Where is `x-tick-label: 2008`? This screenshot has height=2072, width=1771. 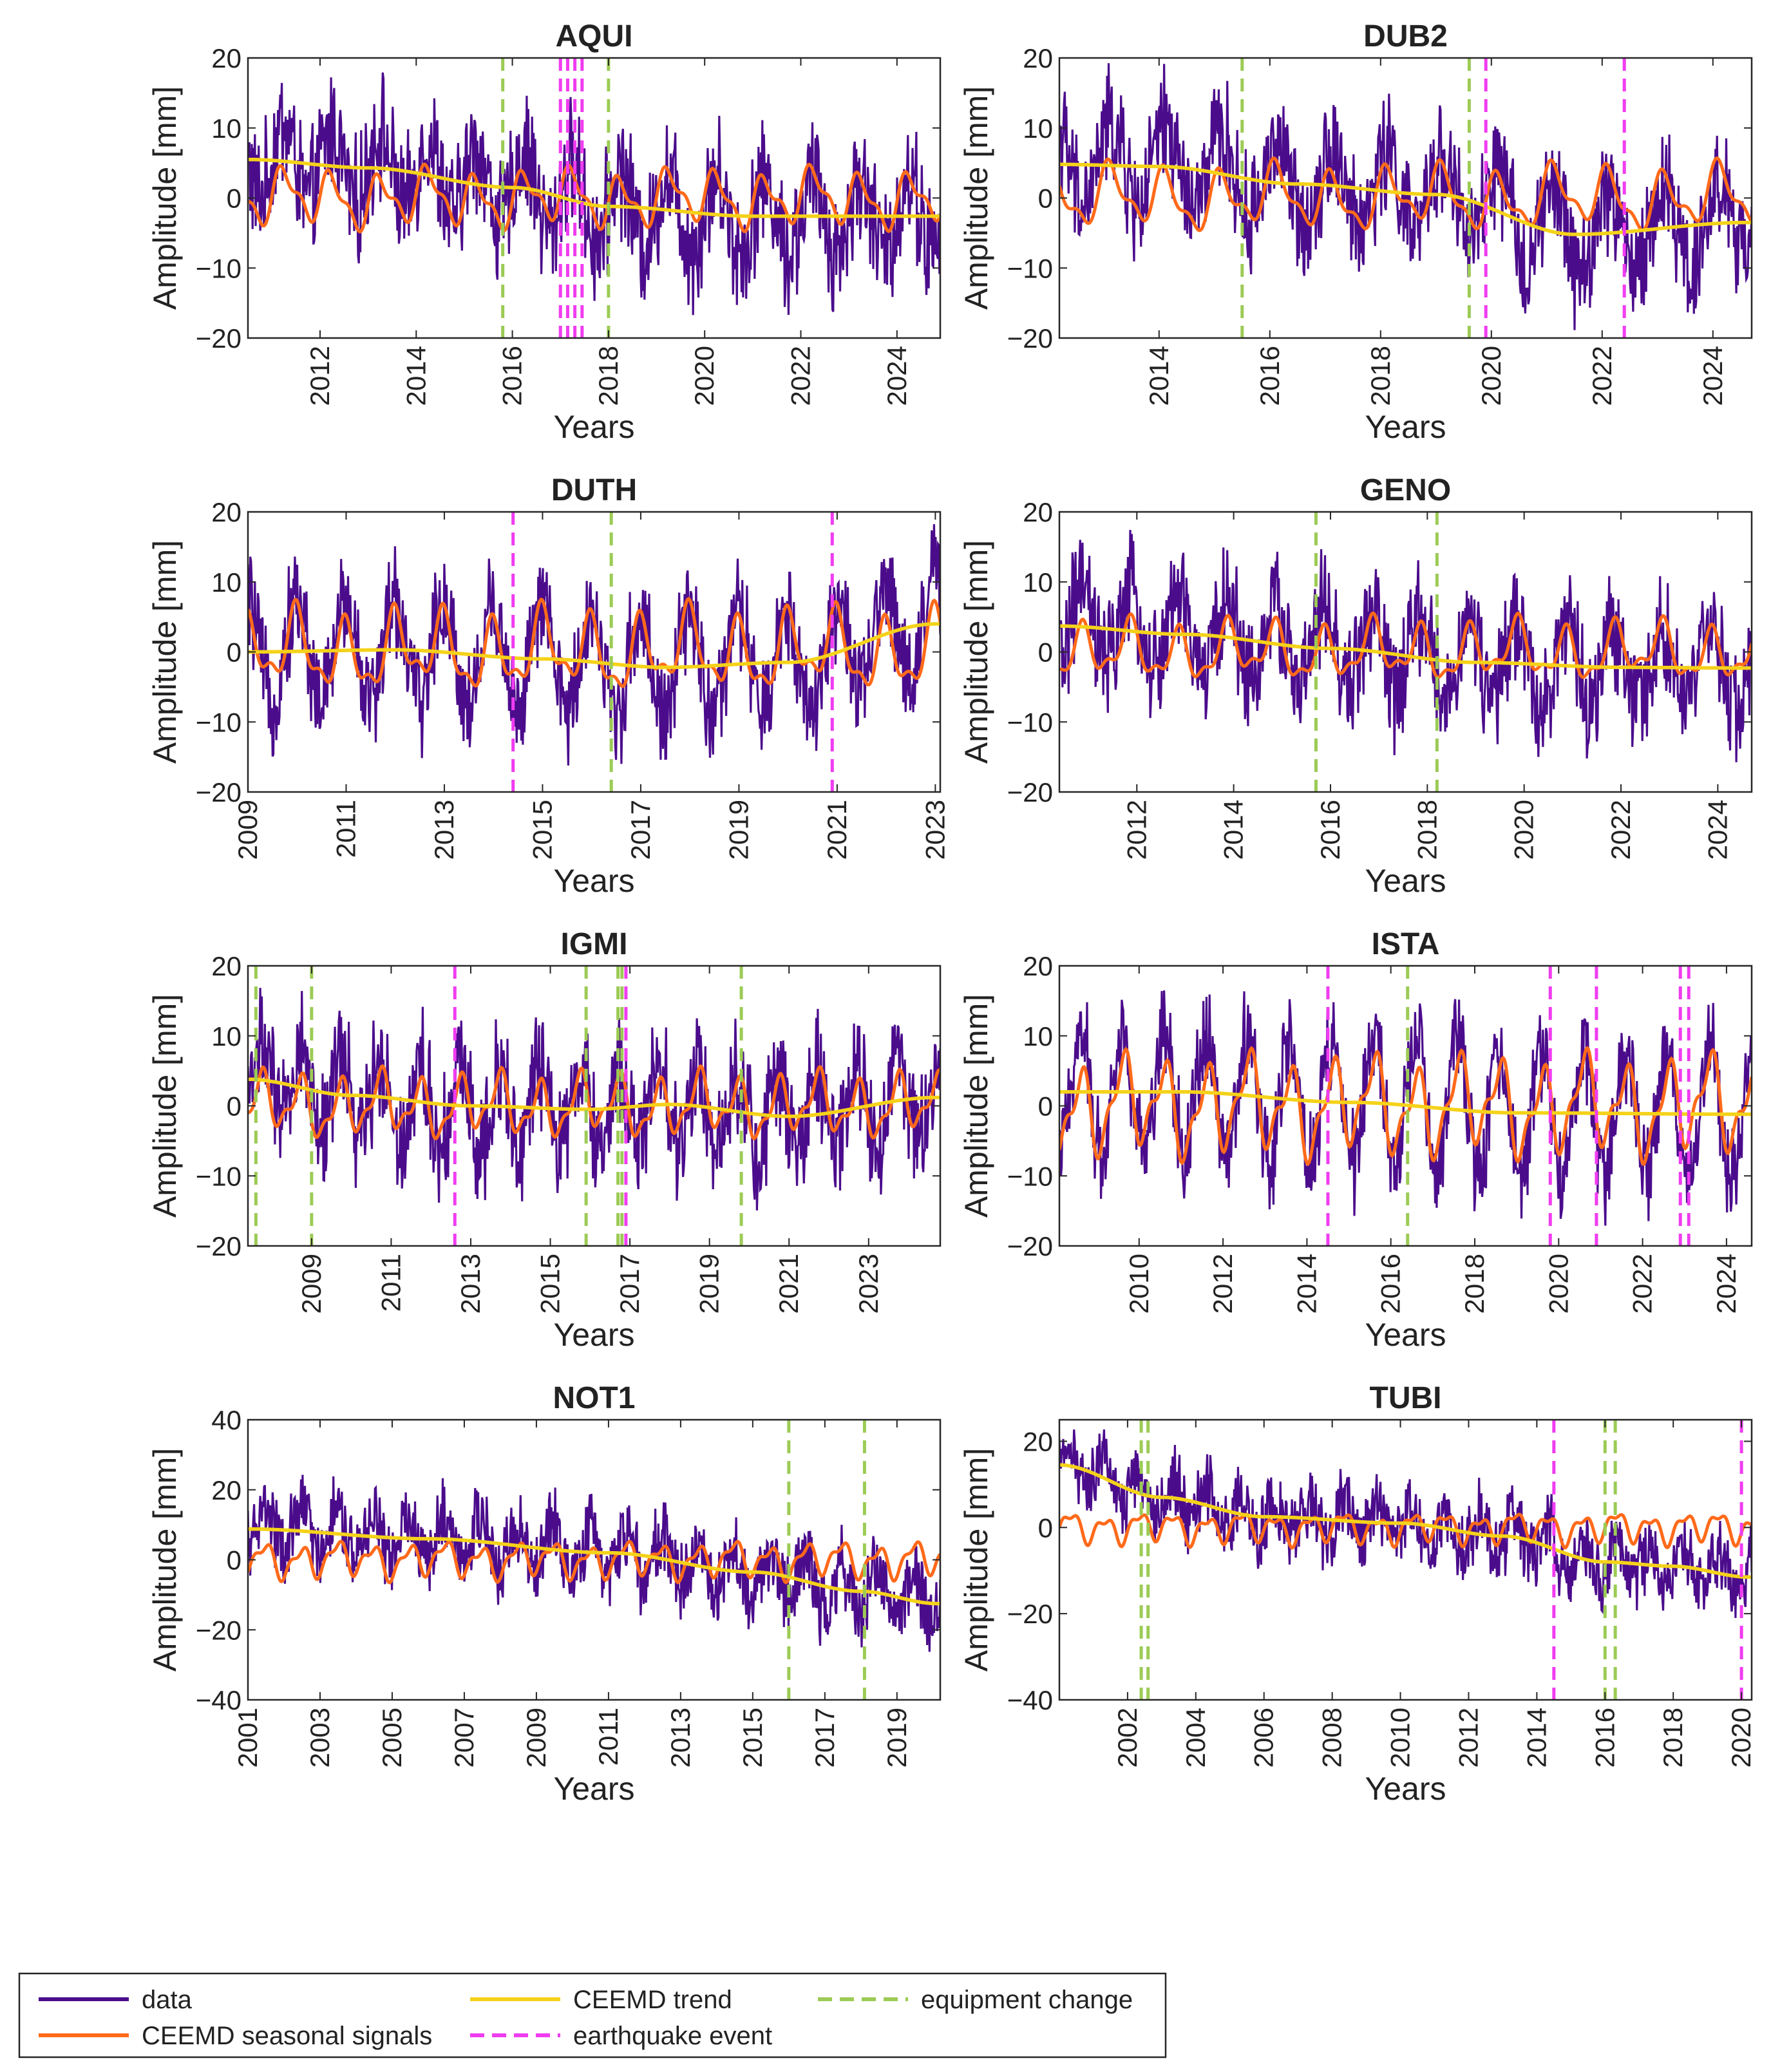 x-tick-label: 2008 is located at coordinates (1332, 1737).